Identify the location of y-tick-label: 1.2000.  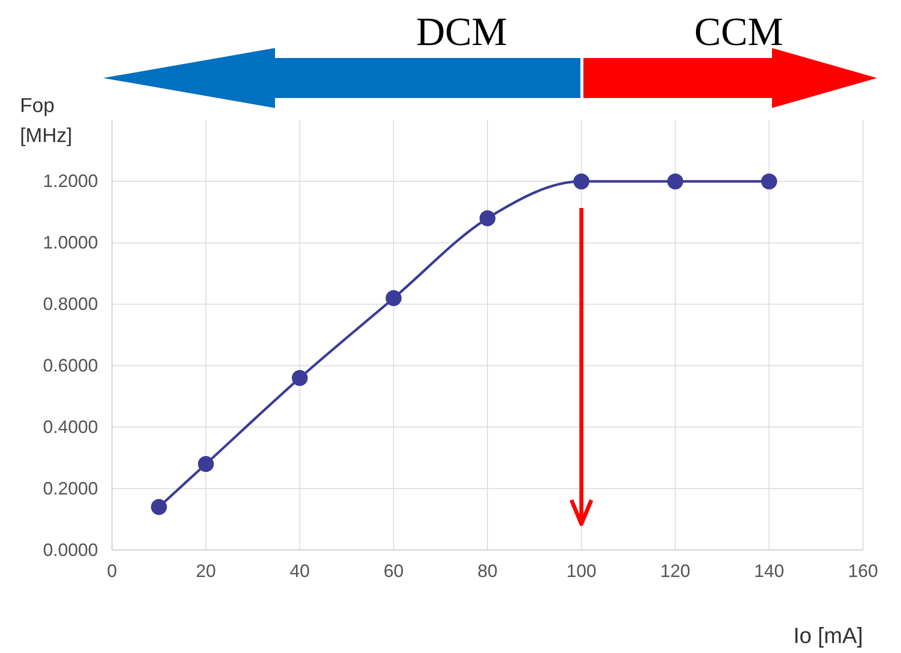
(70, 181).